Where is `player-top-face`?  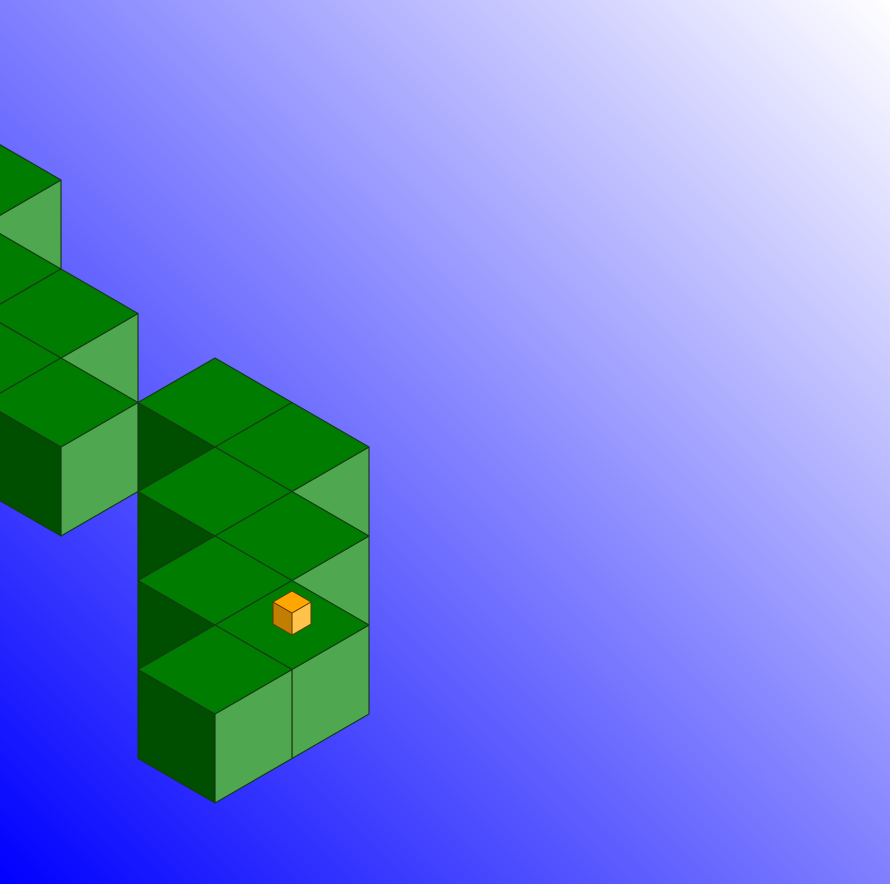
player-top-face is located at coordinates (292, 602).